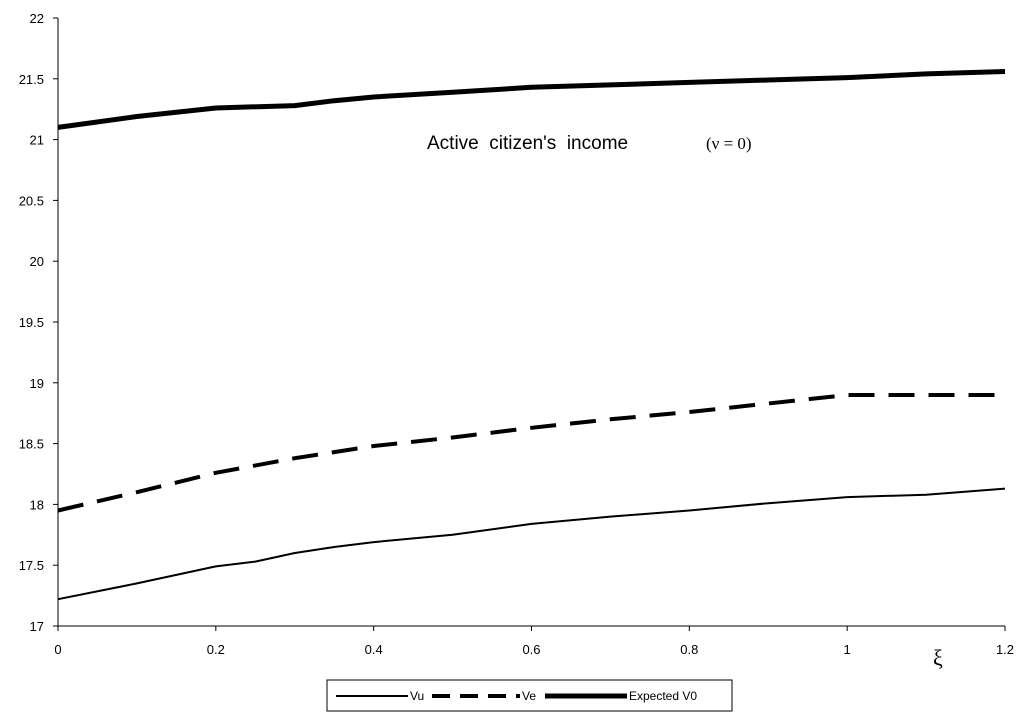  Describe the element at coordinates (531, 544) in the screenshot. I see `series-line-vu` at that location.